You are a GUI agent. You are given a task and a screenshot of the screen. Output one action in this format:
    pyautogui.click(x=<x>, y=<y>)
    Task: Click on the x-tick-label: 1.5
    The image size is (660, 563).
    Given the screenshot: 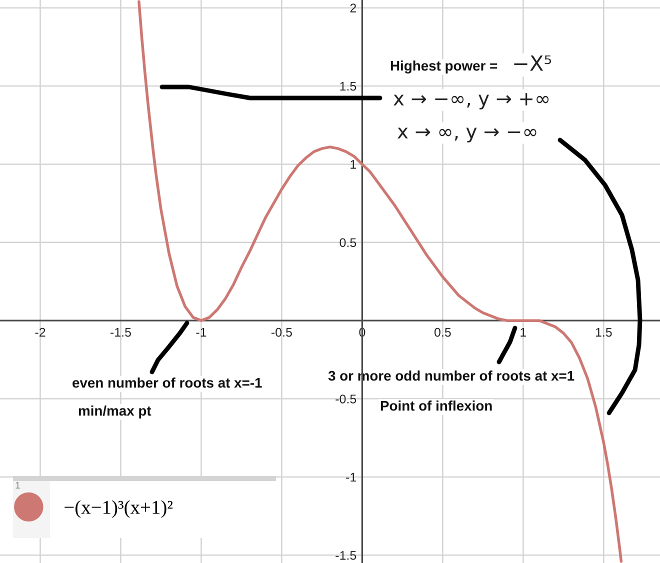 What is the action you would take?
    pyautogui.click(x=604, y=332)
    